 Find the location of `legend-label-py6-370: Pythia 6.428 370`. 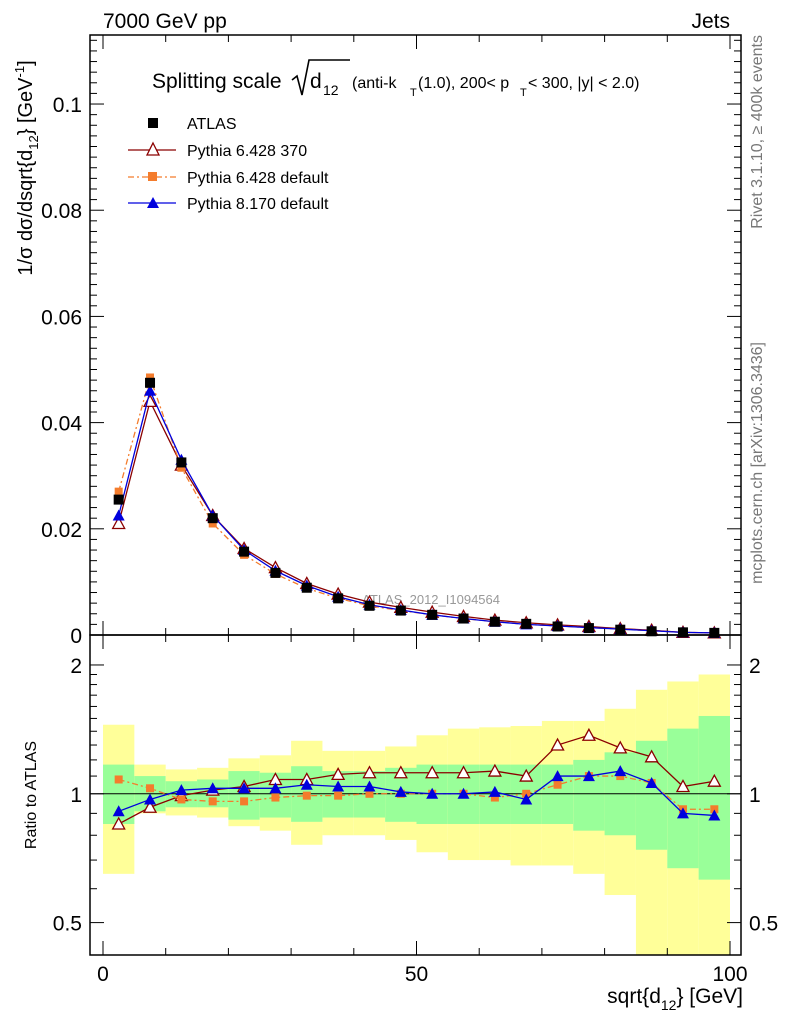

legend-label-py6-370: Pythia 6.428 370 is located at coordinates (247, 151).